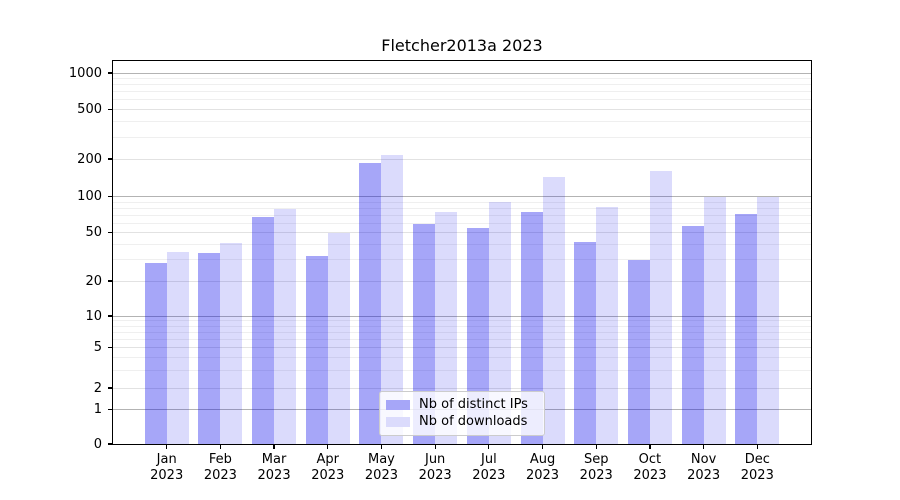  What do you see at coordinates (85, 73) in the screenshot?
I see `y-tick-label: 1000` at bounding box center [85, 73].